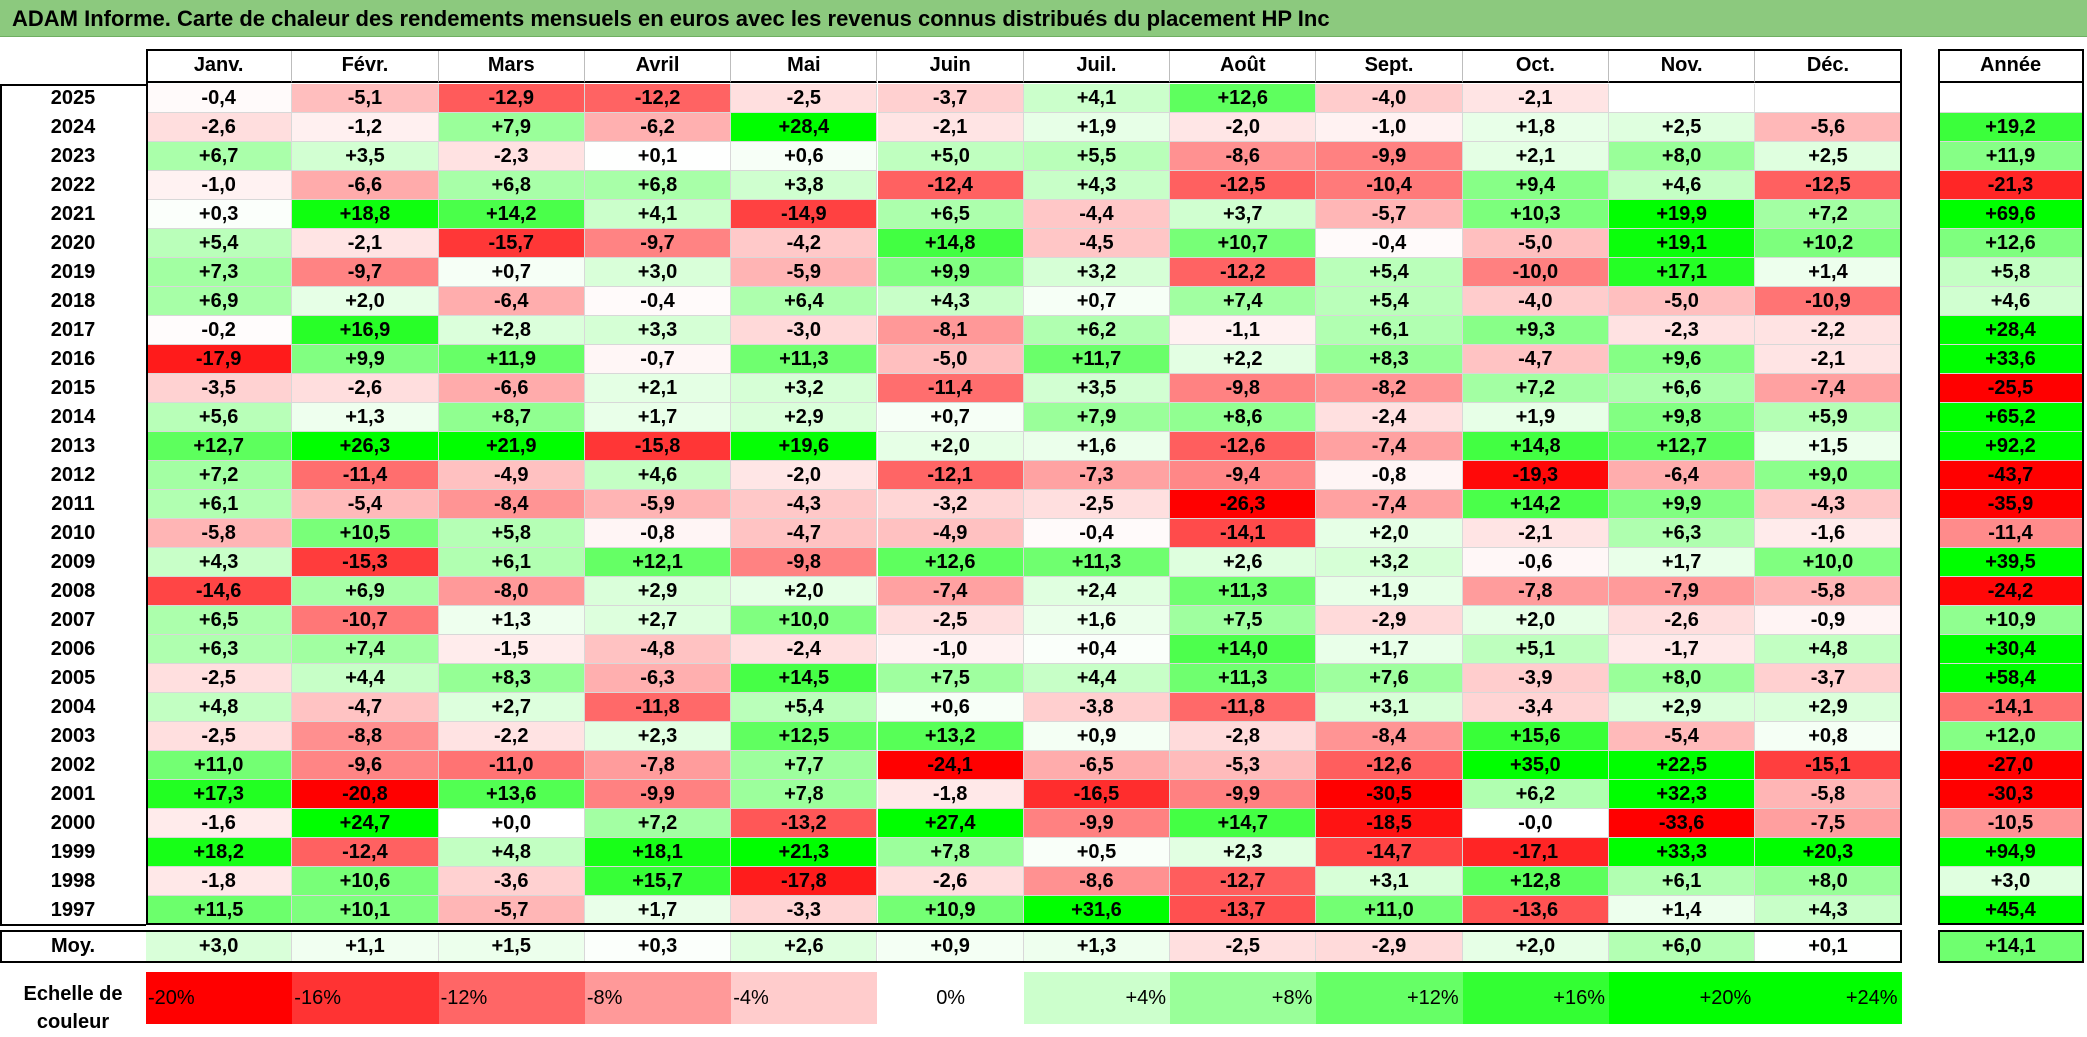 The image size is (2087, 1037). What do you see at coordinates (73, 736) in the screenshot?
I see `year-label: 2003` at bounding box center [73, 736].